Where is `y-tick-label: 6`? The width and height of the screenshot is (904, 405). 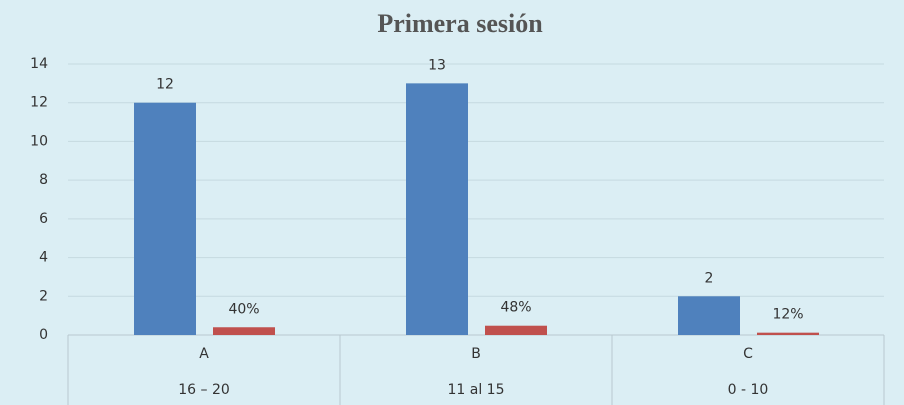
y-tick-label: 6 is located at coordinates (43, 219).